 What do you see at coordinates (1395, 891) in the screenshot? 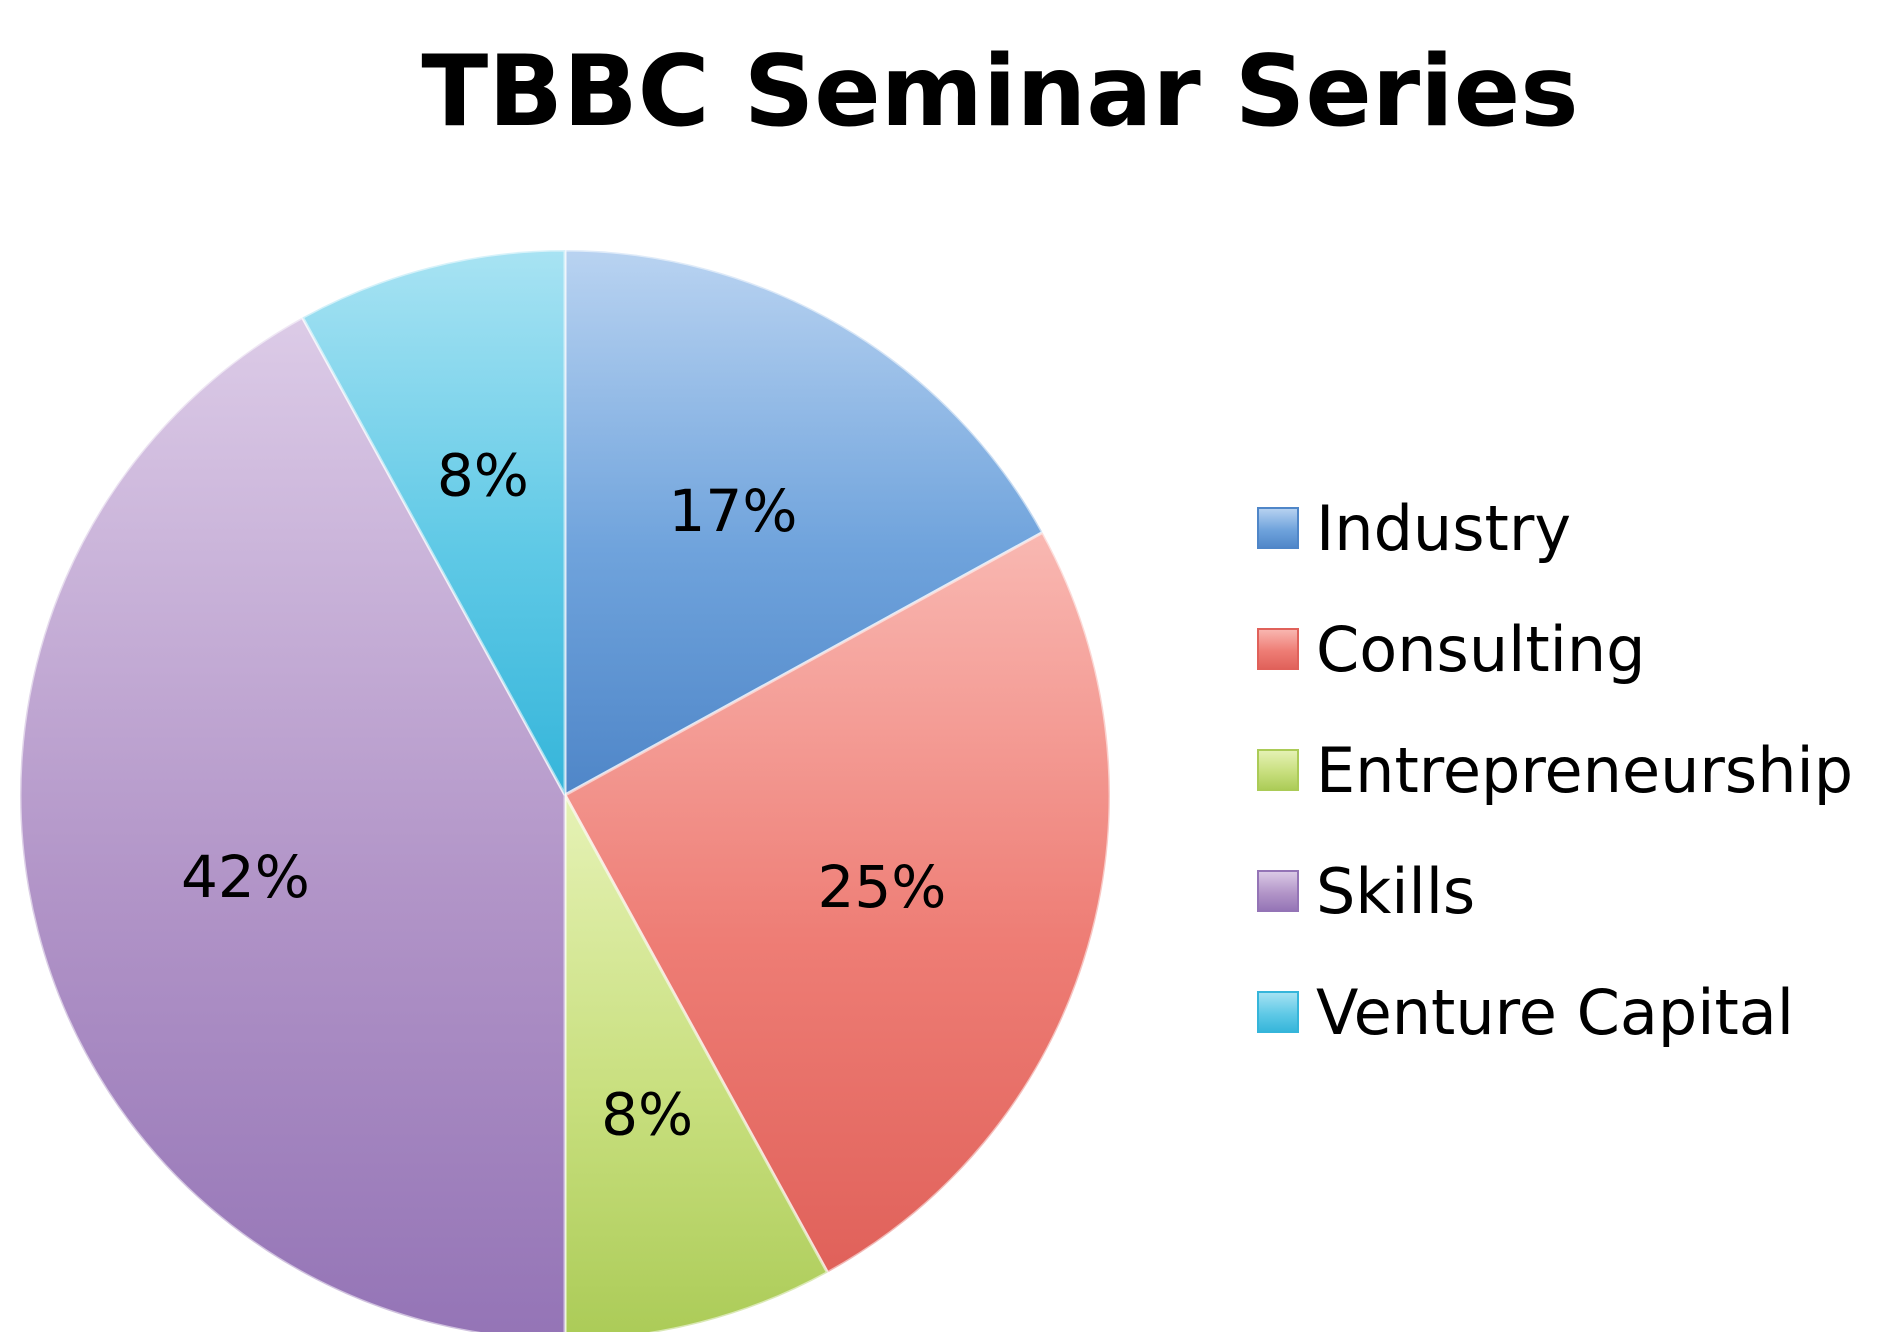
I see `legend-label: Skills` at bounding box center [1395, 891].